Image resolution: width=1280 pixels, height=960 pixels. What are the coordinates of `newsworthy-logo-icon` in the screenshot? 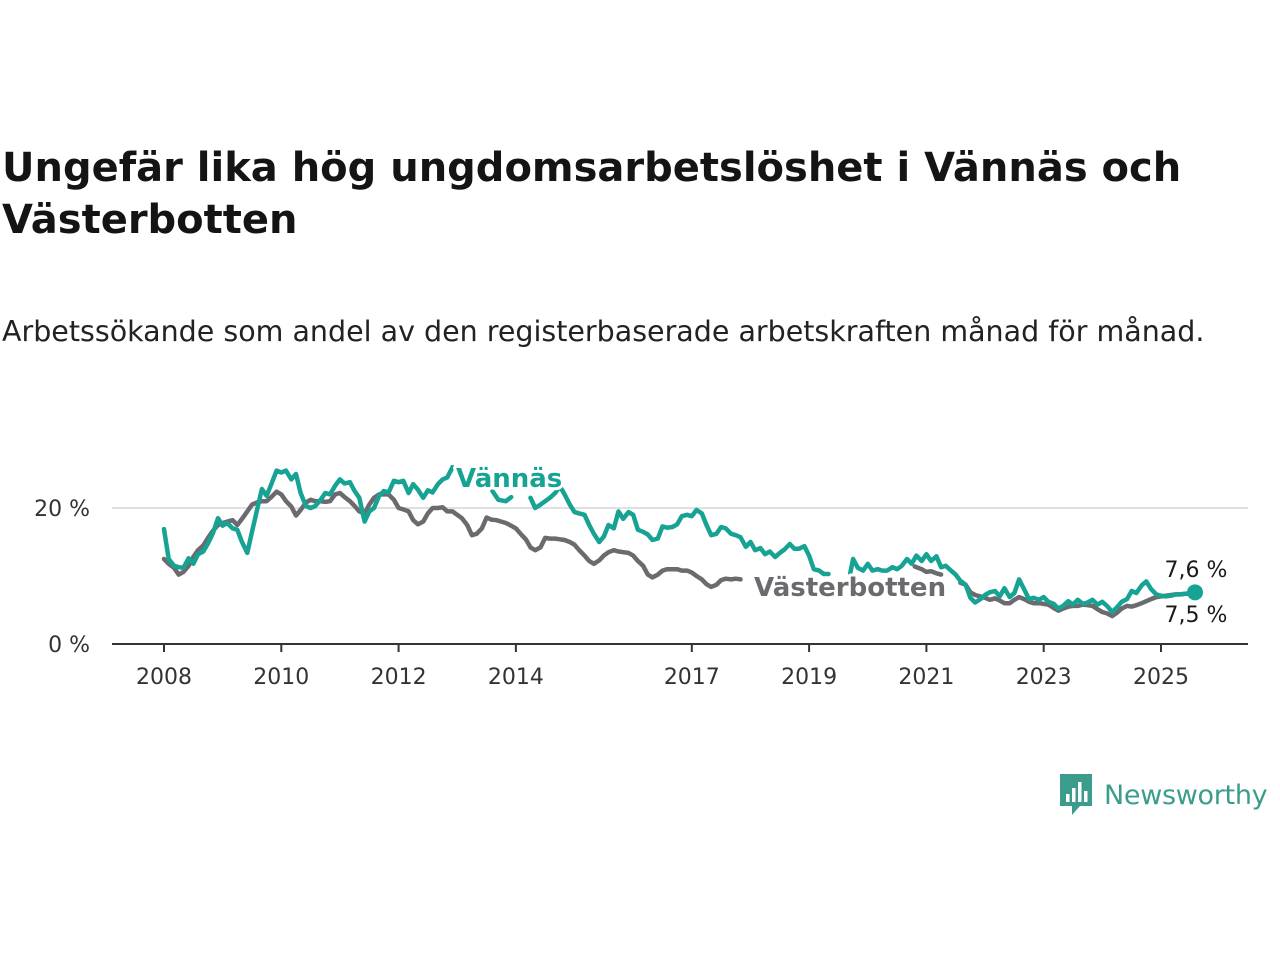 It's located at (1076, 794).